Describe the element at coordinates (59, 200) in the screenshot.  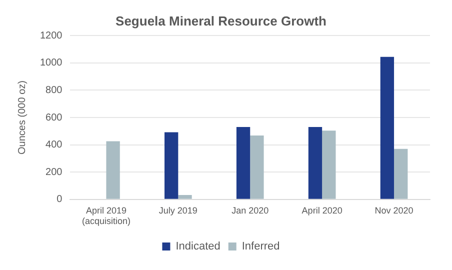
I see `y-tick-label: 0` at that location.